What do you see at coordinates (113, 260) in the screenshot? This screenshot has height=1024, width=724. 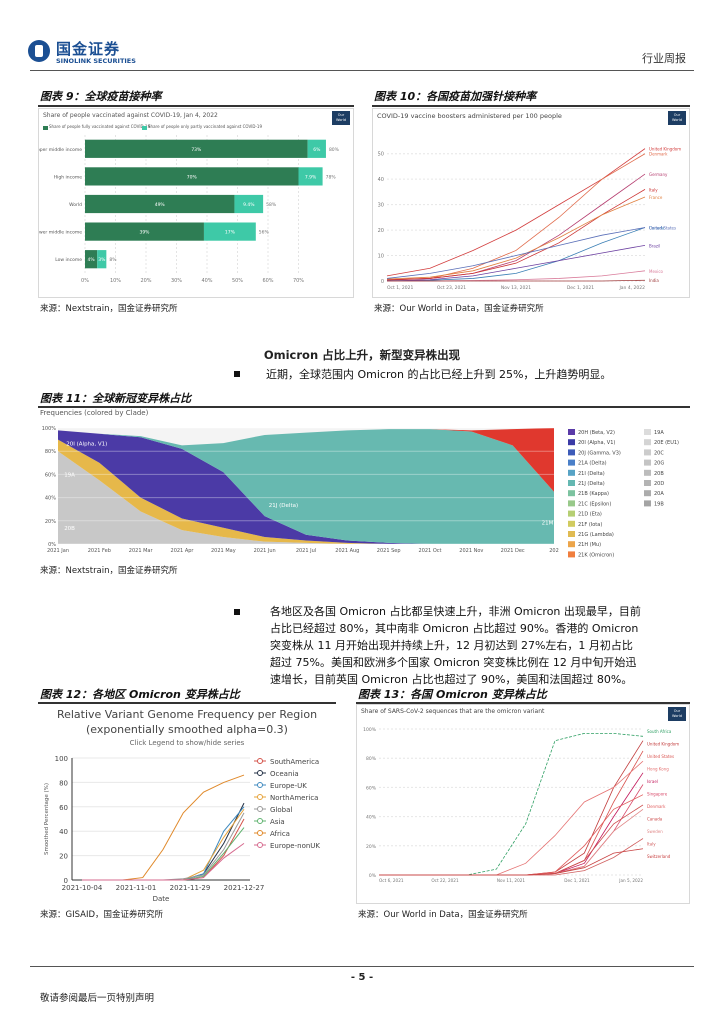 I see `fig9-total-label: 8%` at bounding box center [113, 260].